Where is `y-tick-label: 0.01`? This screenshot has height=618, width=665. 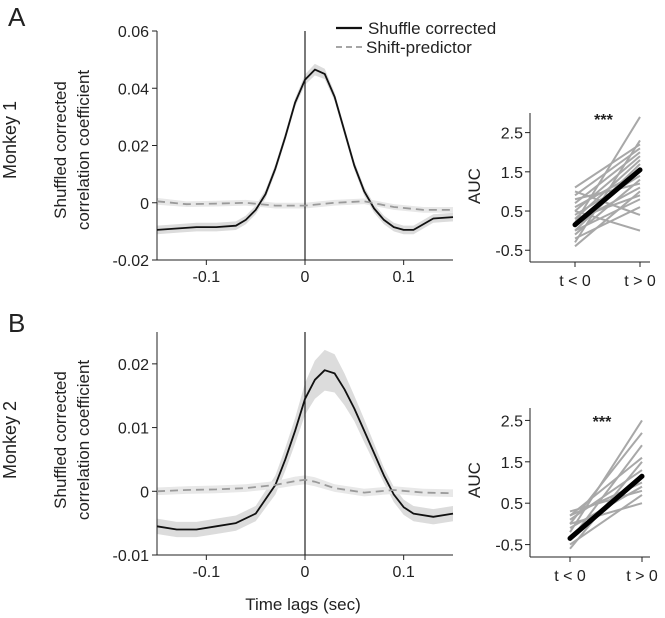 y-tick-label: 0.01 is located at coordinates (133, 429).